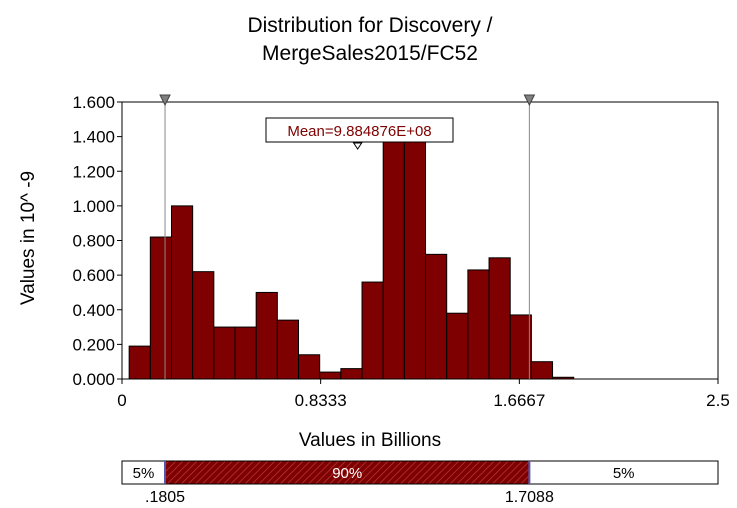  What do you see at coordinates (93, 206) in the screenshot?
I see `y-tick-label: 1.000` at bounding box center [93, 206].